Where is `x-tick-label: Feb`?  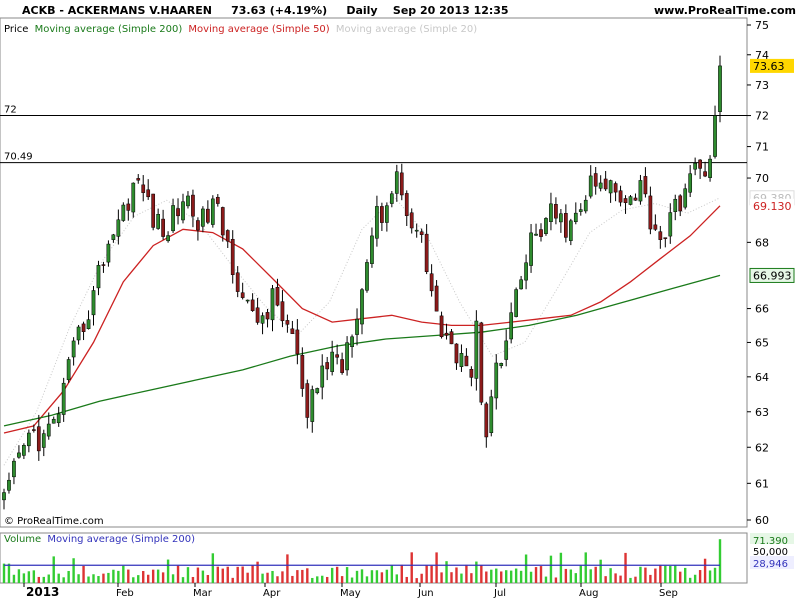 x-tick-label: Feb is located at coordinates (125, 593).